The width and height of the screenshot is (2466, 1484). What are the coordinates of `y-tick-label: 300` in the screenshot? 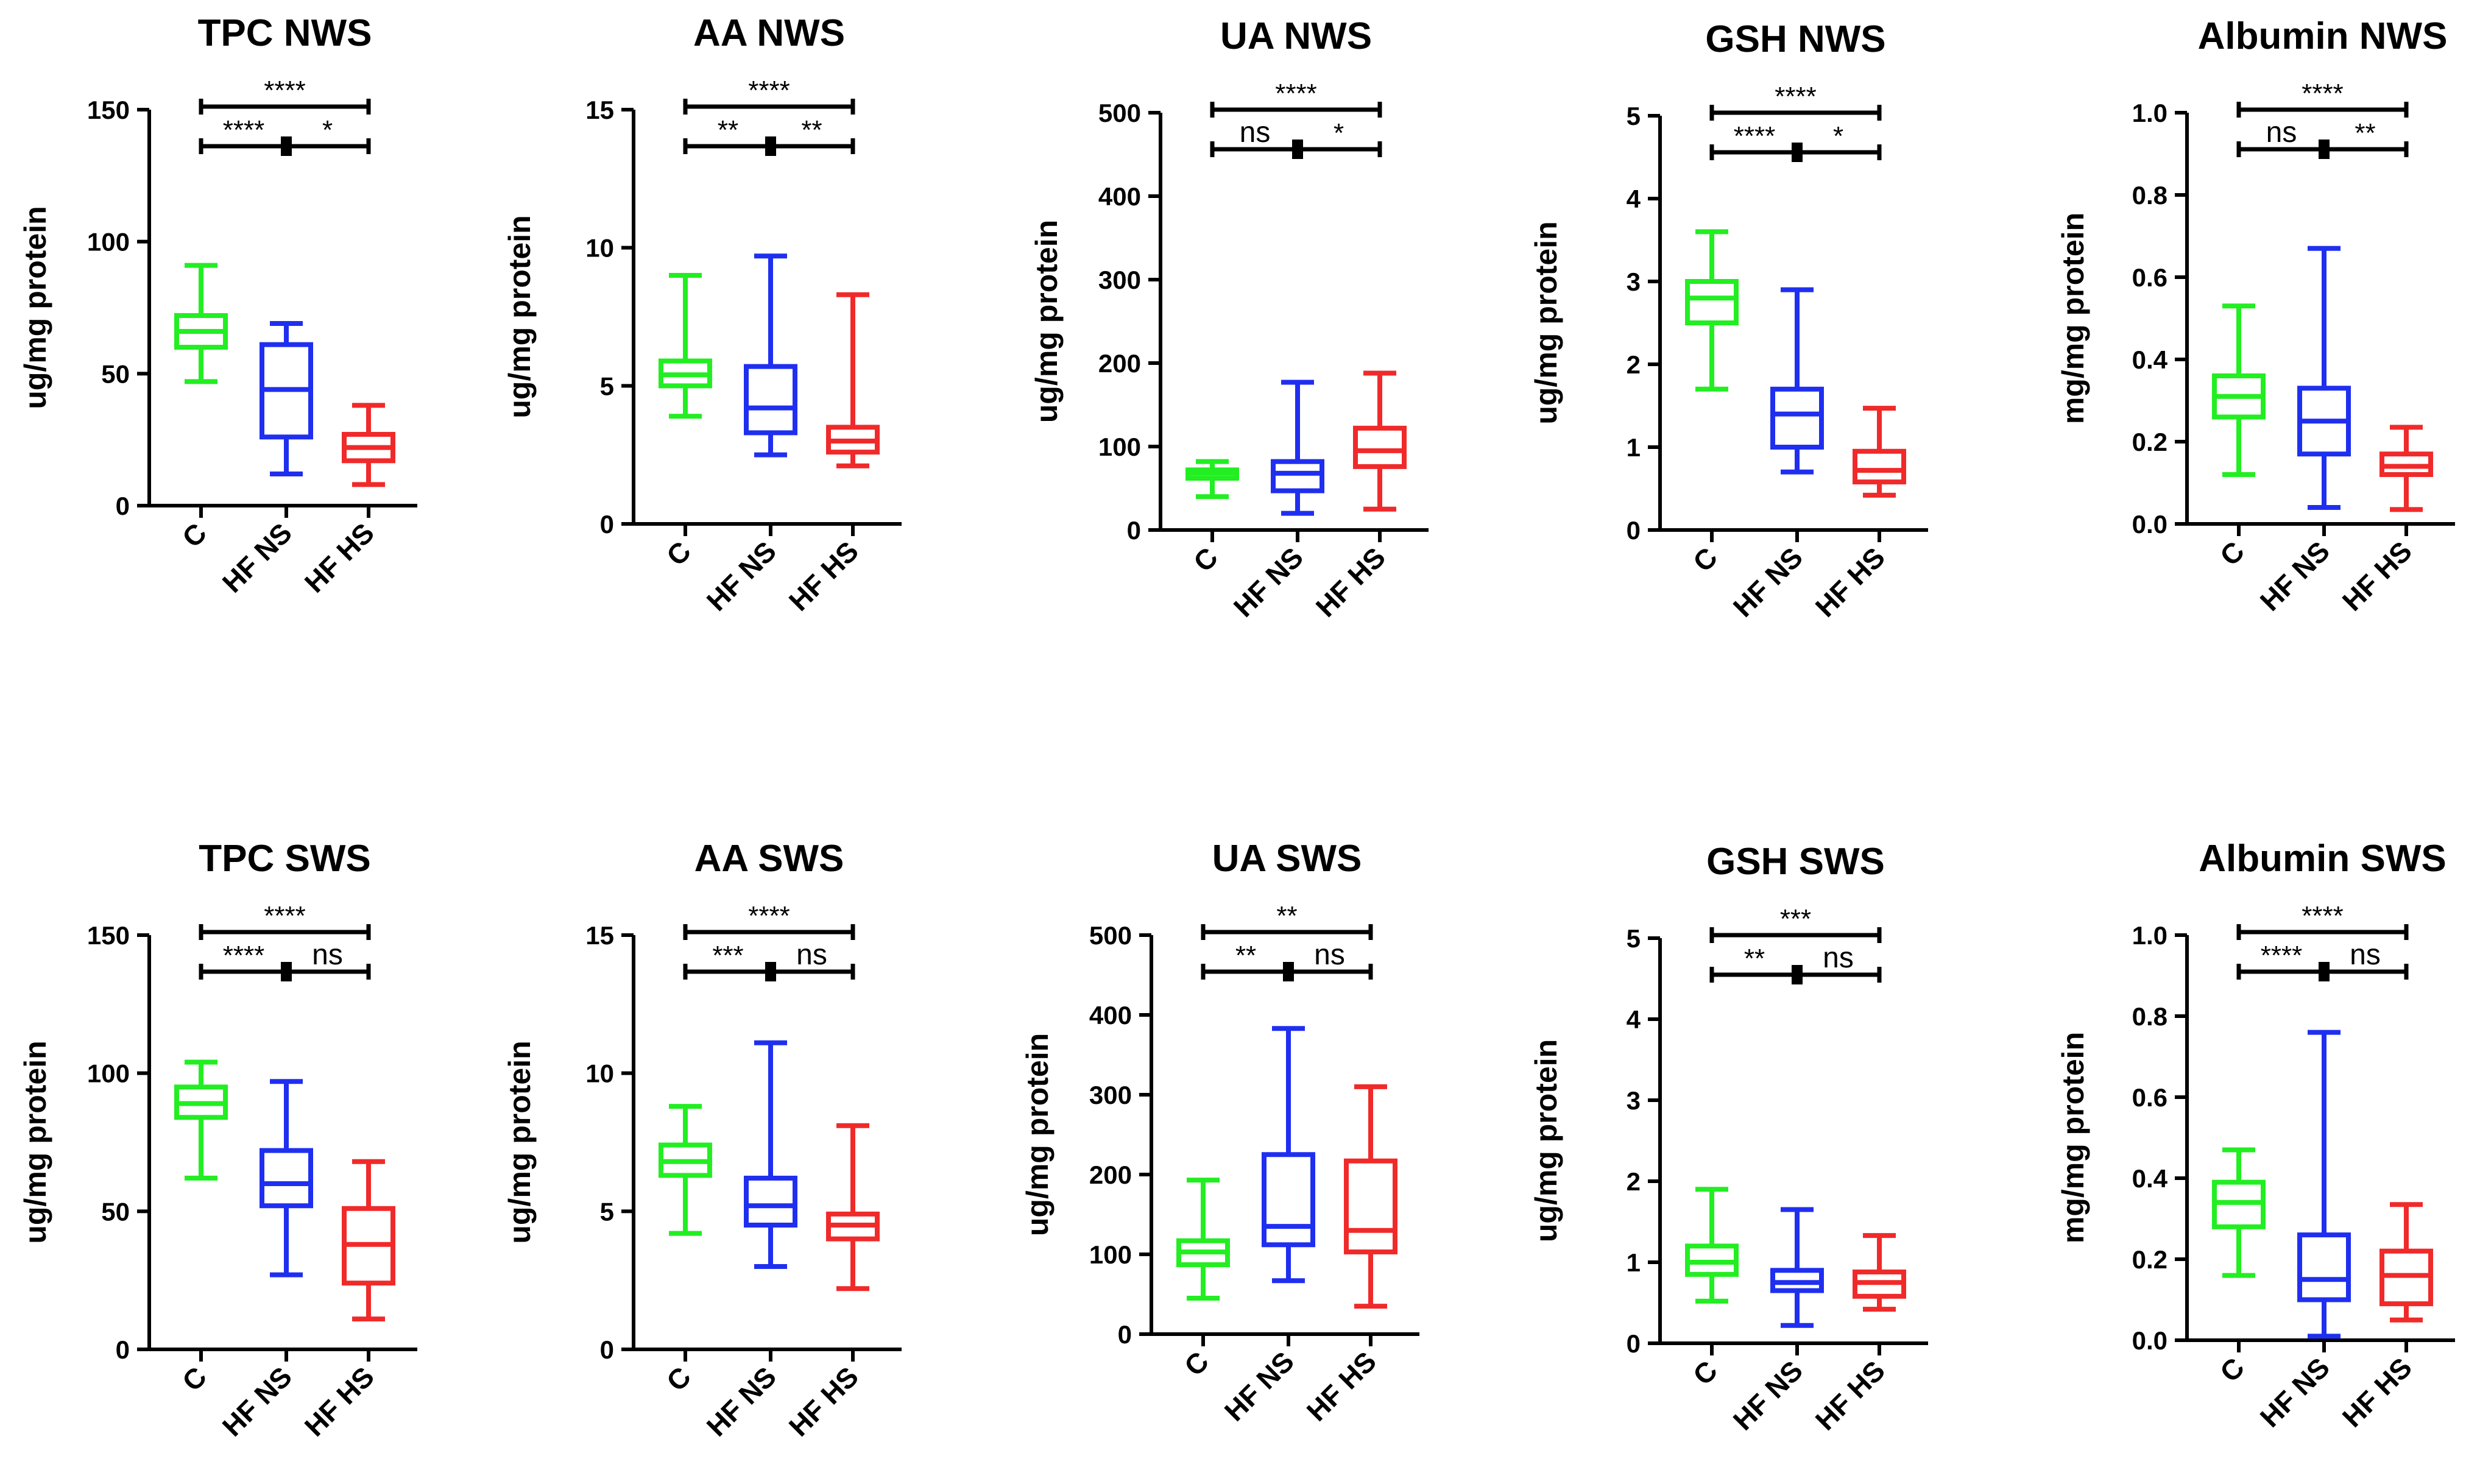 It's located at (1110, 1095).